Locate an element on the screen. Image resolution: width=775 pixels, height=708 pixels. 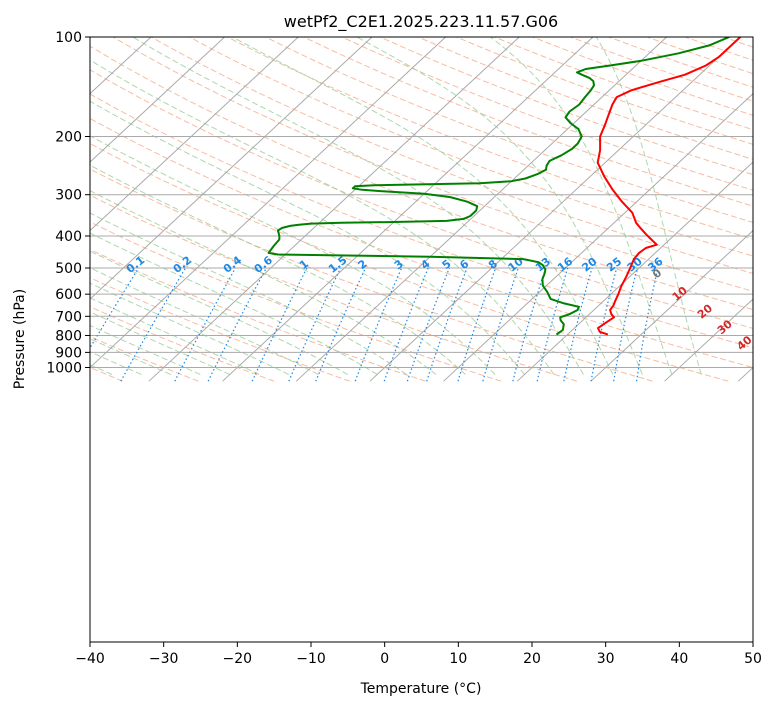
temperature-profile-line is located at coordinates (668, 186).